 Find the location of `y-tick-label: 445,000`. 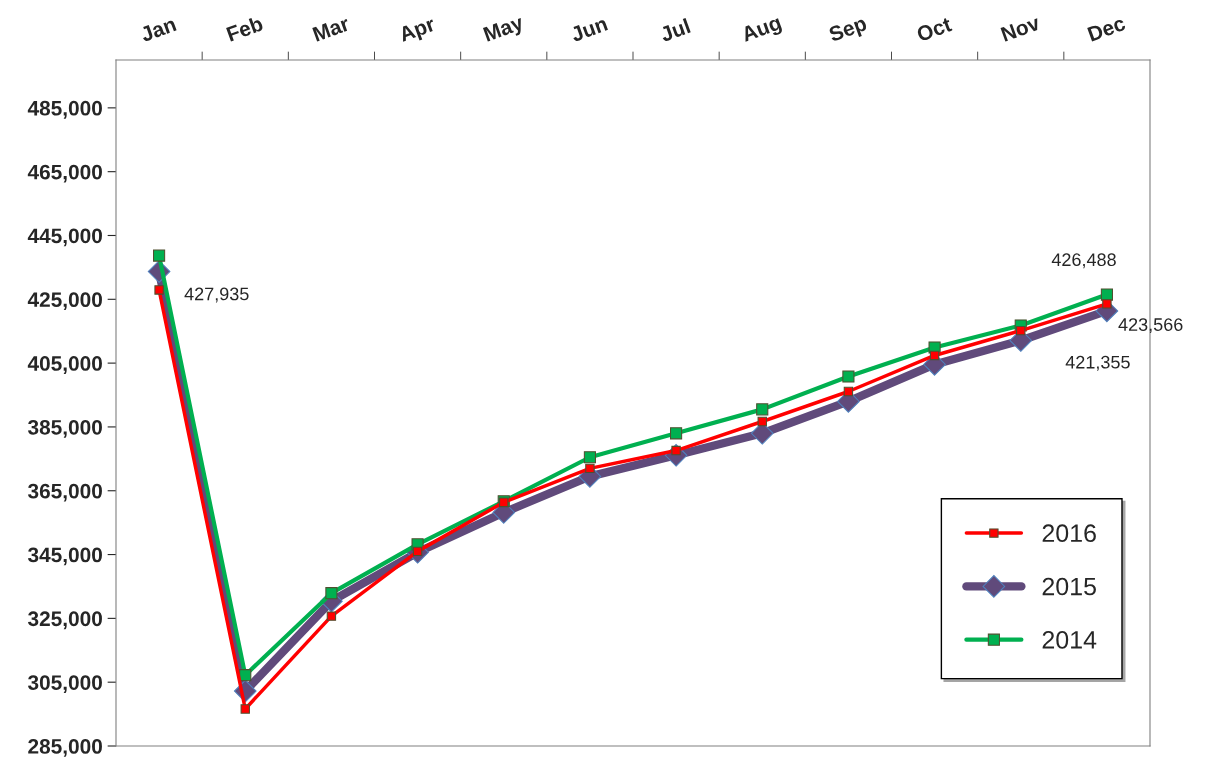

y-tick-label: 445,000 is located at coordinates (64, 237).